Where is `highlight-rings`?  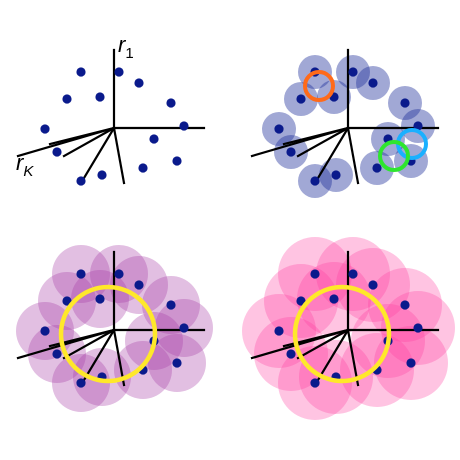 highlight-rings is located at coordinates (365, 121).